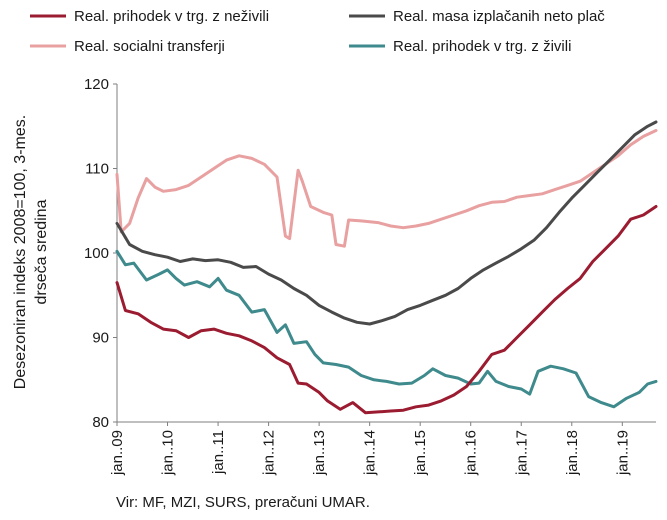  What do you see at coordinates (572, 453) in the screenshot?
I see `x-tick-label: jan..18` at bounding box center [572, 453].